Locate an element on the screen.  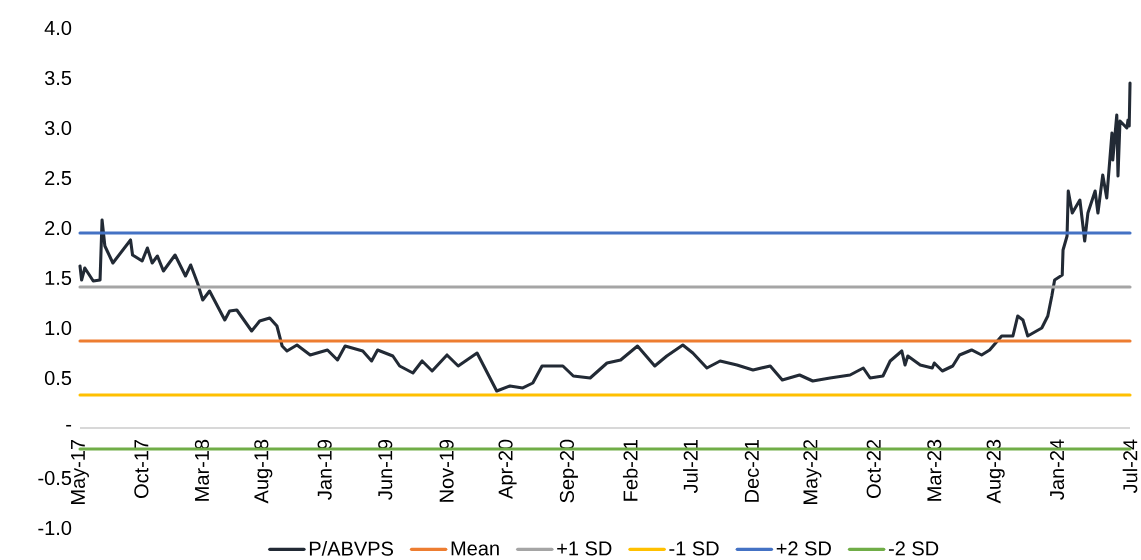
x-tick-label: Aug-23 is located at coordinates (995, 471).